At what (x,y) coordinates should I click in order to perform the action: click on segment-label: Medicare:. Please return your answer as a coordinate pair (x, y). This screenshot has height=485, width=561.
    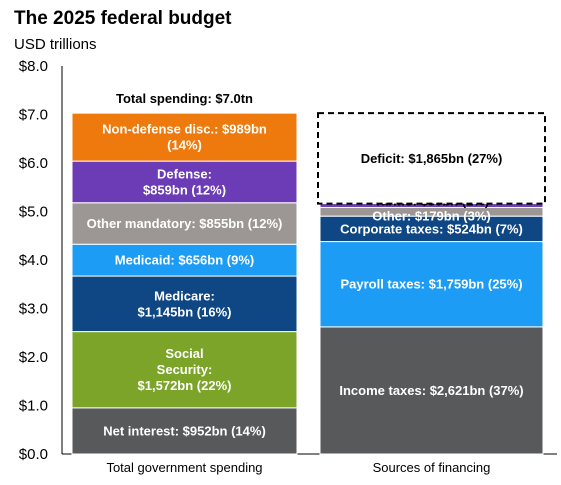
    Looking at the image, I should click on (184, 295).